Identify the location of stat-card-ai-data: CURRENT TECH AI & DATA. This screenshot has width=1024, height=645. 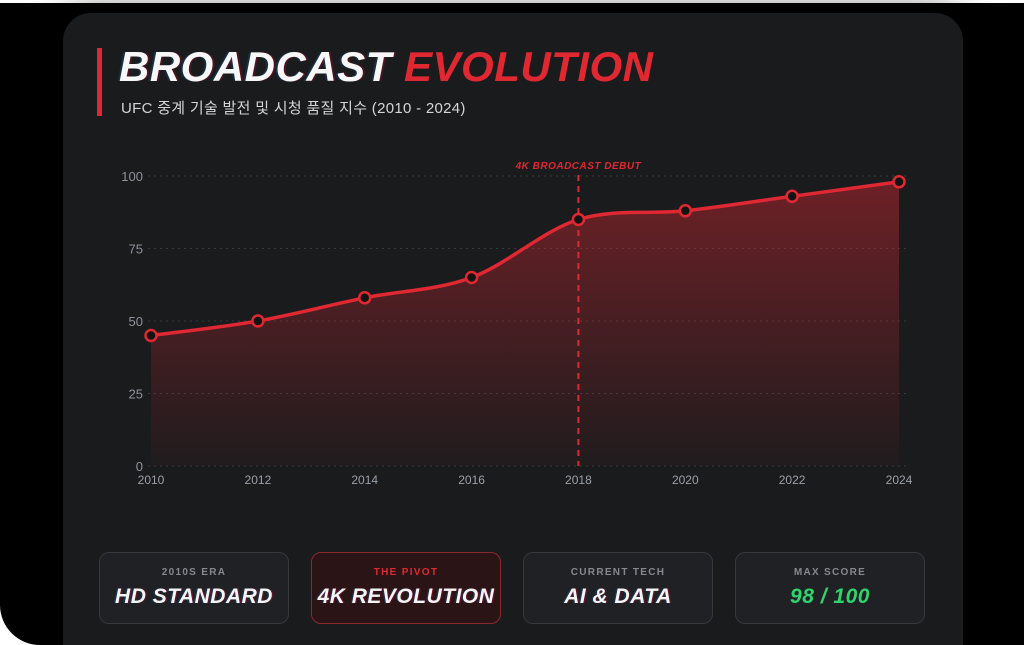
(618, 588).